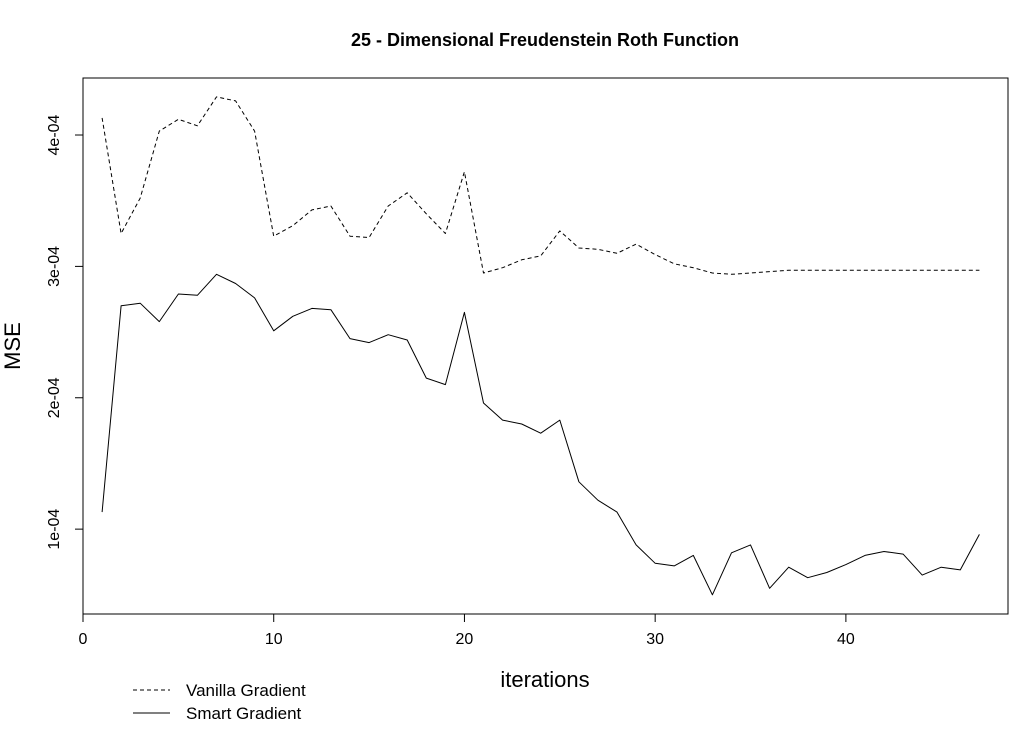  What do you see at coordinates (465, 639) in the screenshot?
I see `x-tick-label: 20` at bounding box center [465, 639].